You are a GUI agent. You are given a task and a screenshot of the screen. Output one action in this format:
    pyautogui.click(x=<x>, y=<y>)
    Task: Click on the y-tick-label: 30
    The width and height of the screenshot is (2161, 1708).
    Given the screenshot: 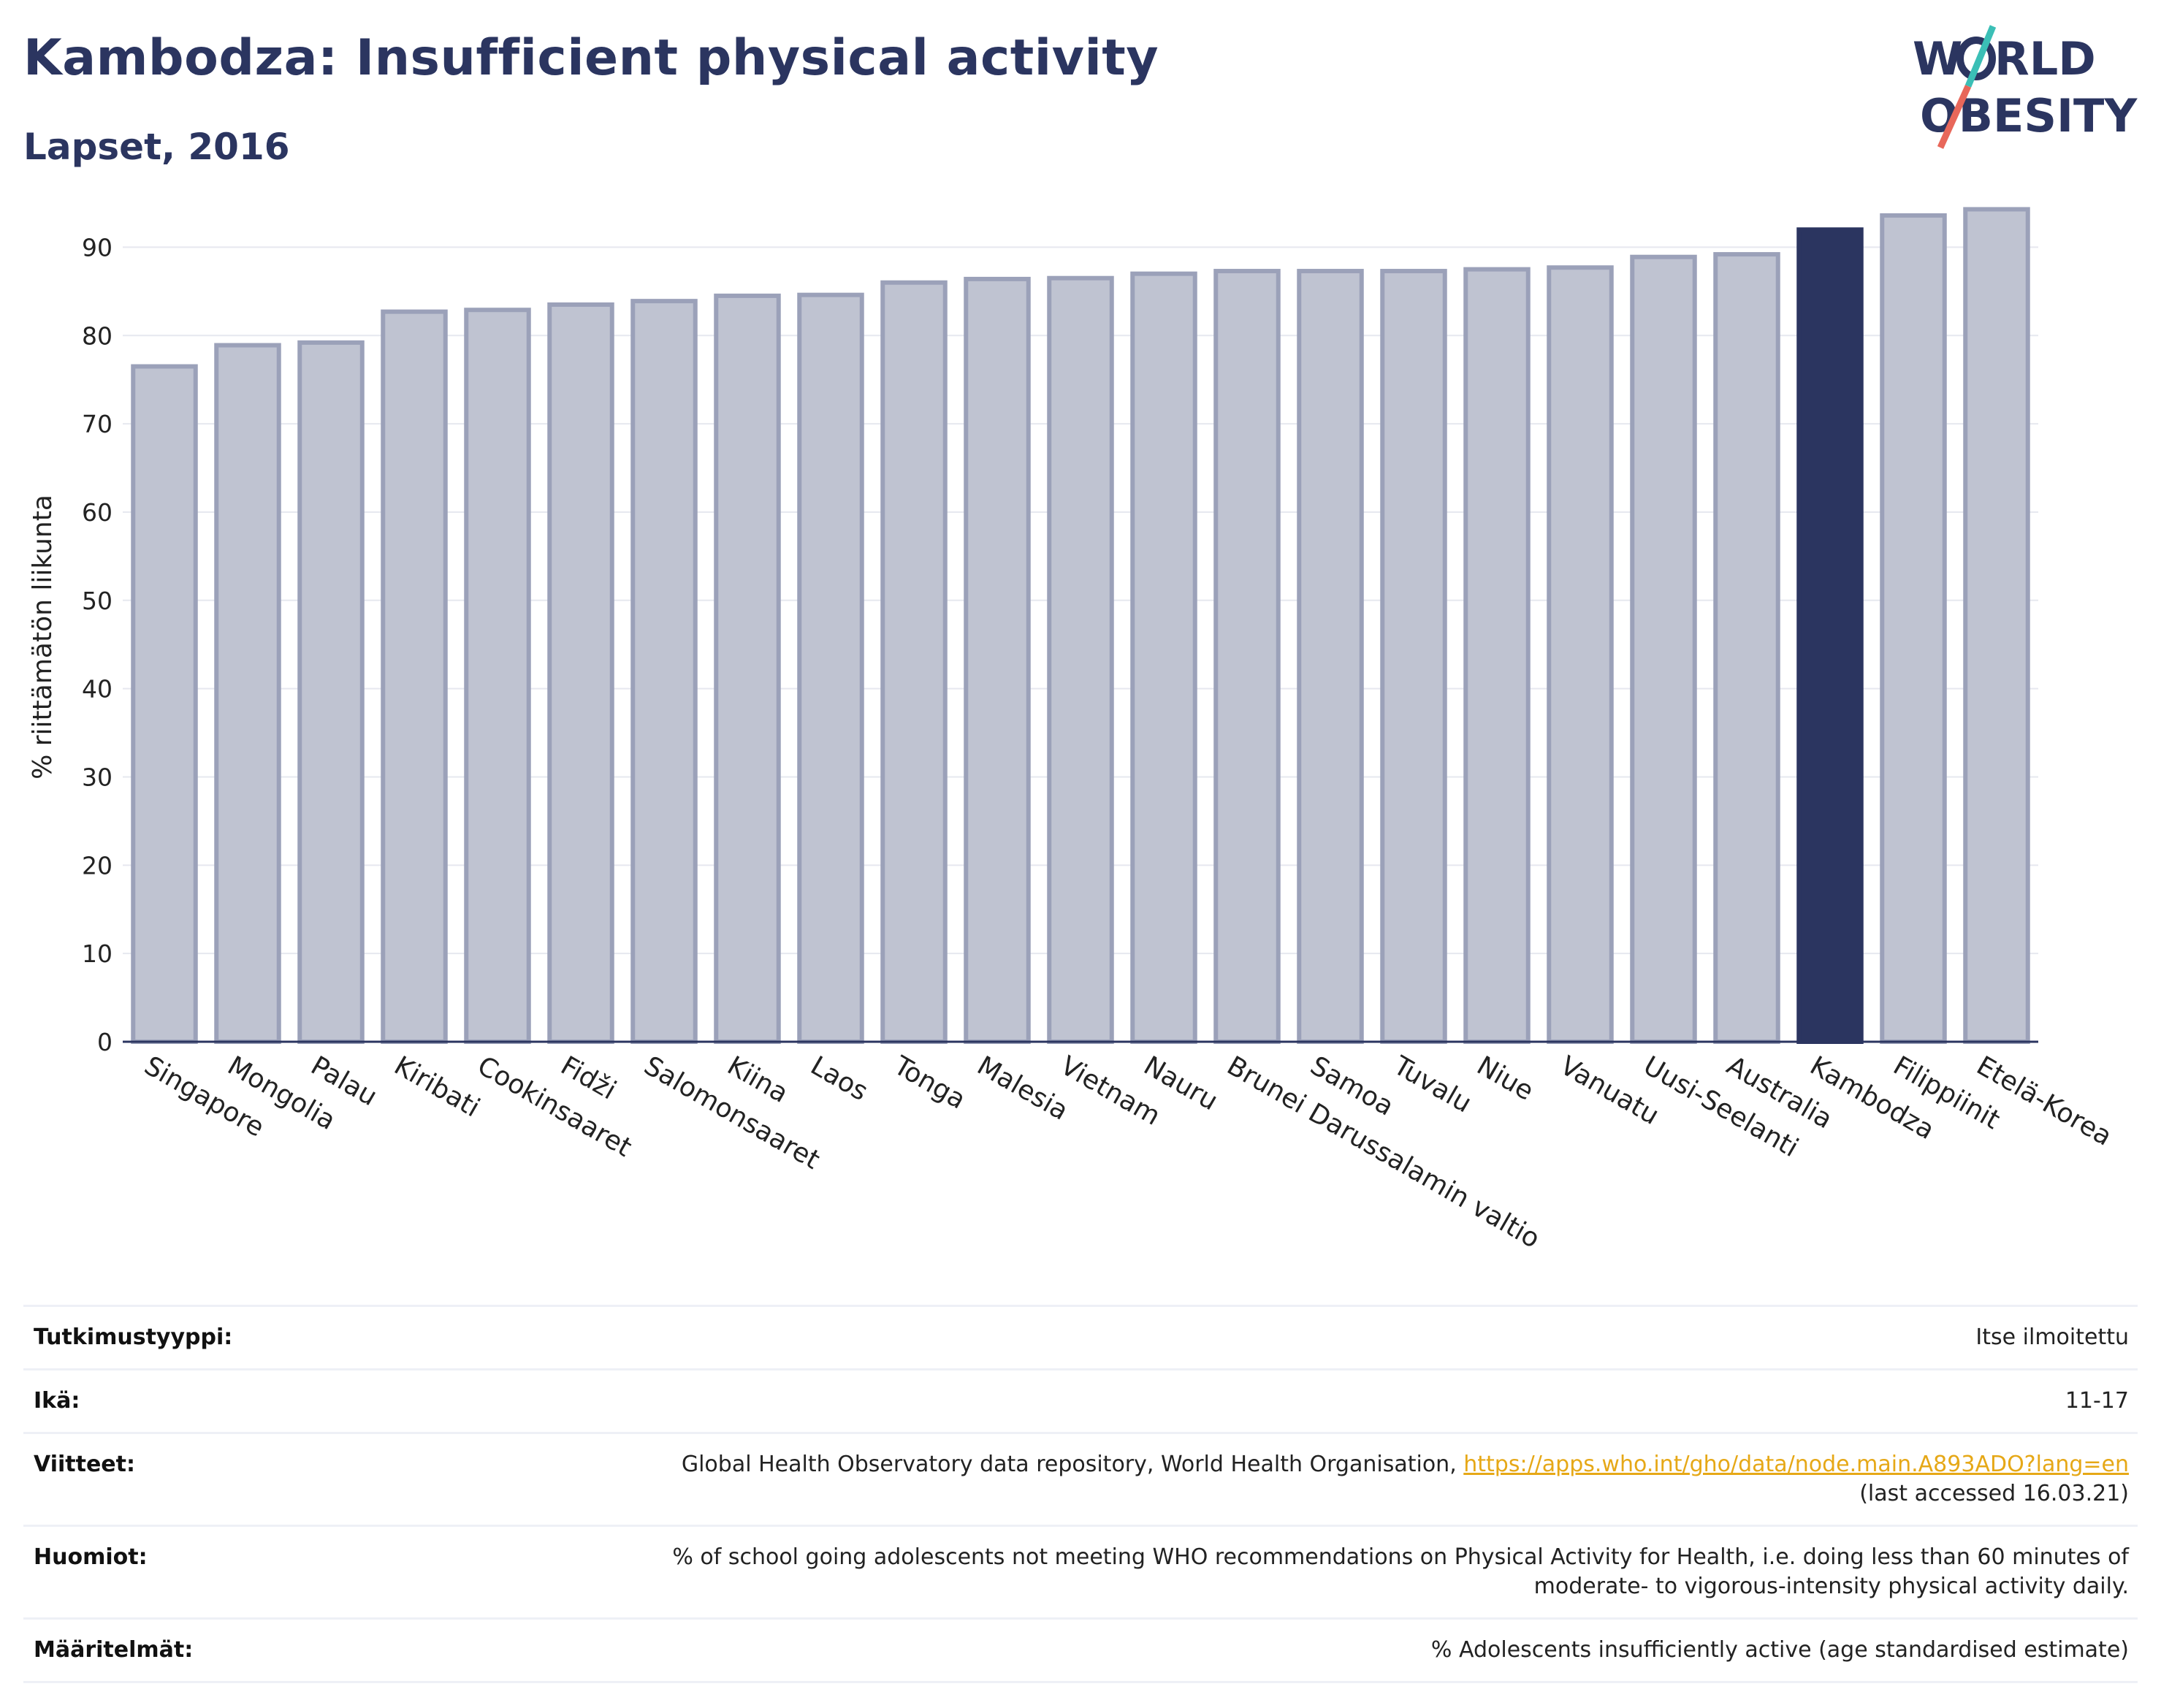 What is the action you would take?
    pyautogui.click(x=97, y=777)
    